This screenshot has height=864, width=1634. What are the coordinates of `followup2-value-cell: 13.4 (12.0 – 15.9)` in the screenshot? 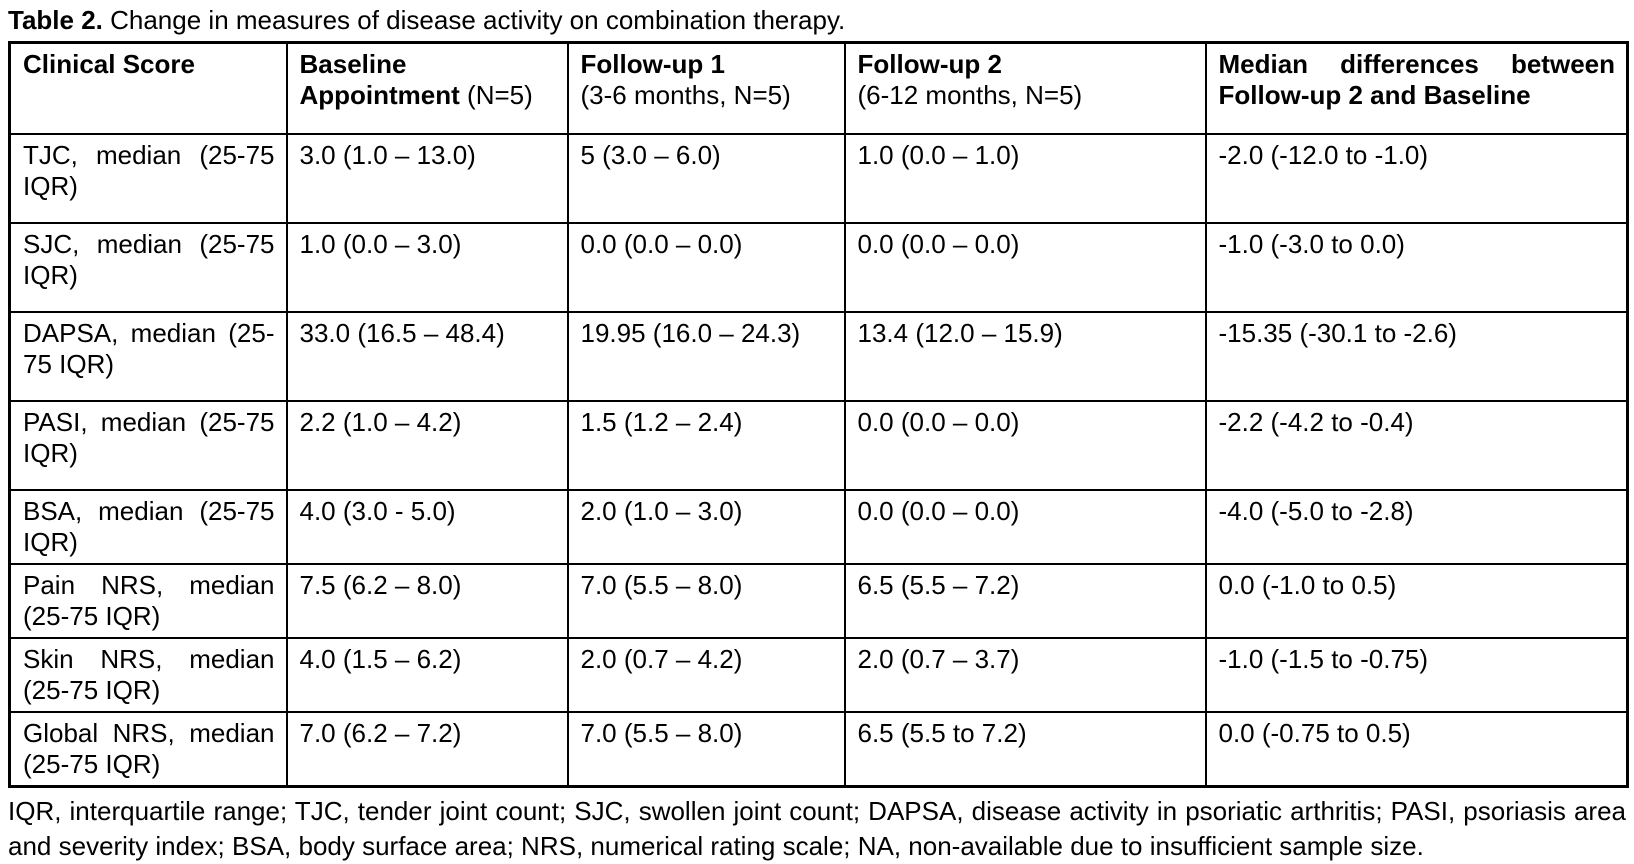 It's located at (1025, 356).